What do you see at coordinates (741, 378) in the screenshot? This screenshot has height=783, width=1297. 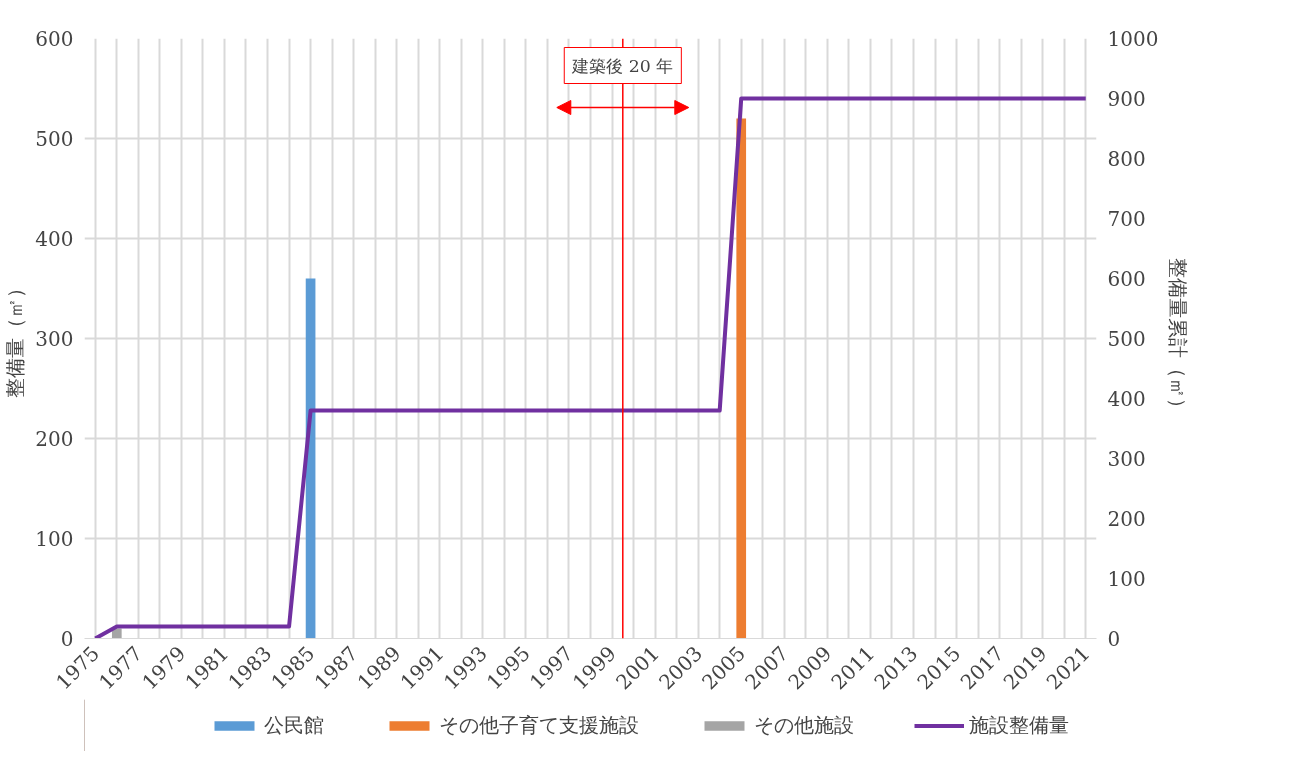 I see `bar` at bounding box center [741, 378].